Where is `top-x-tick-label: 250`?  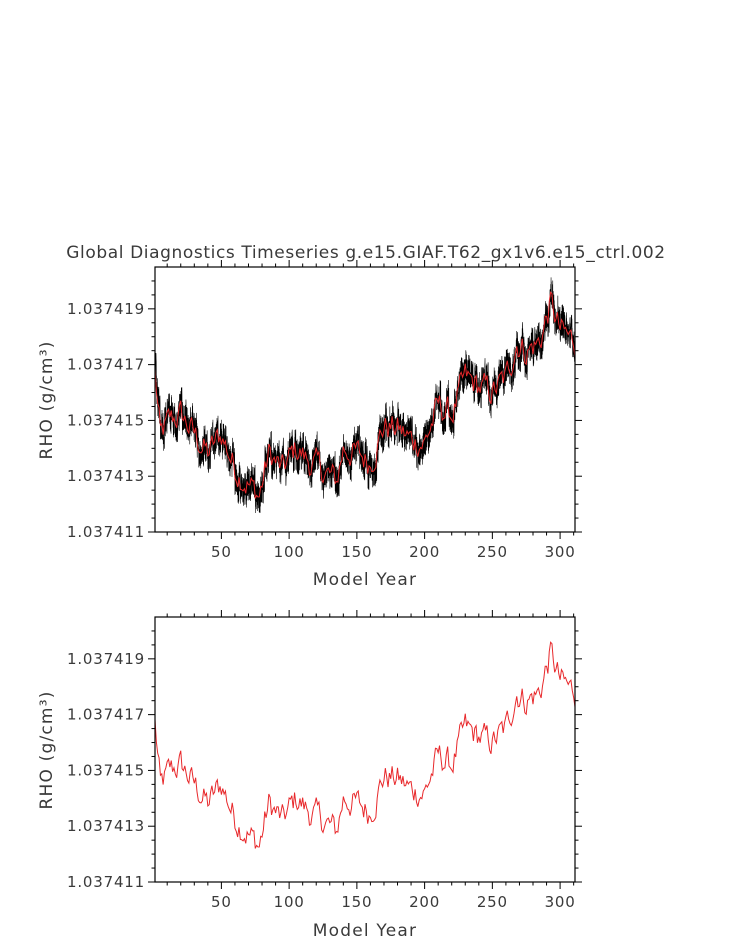
top-x-tick-label: 250 is located at coordinates (492, 552).